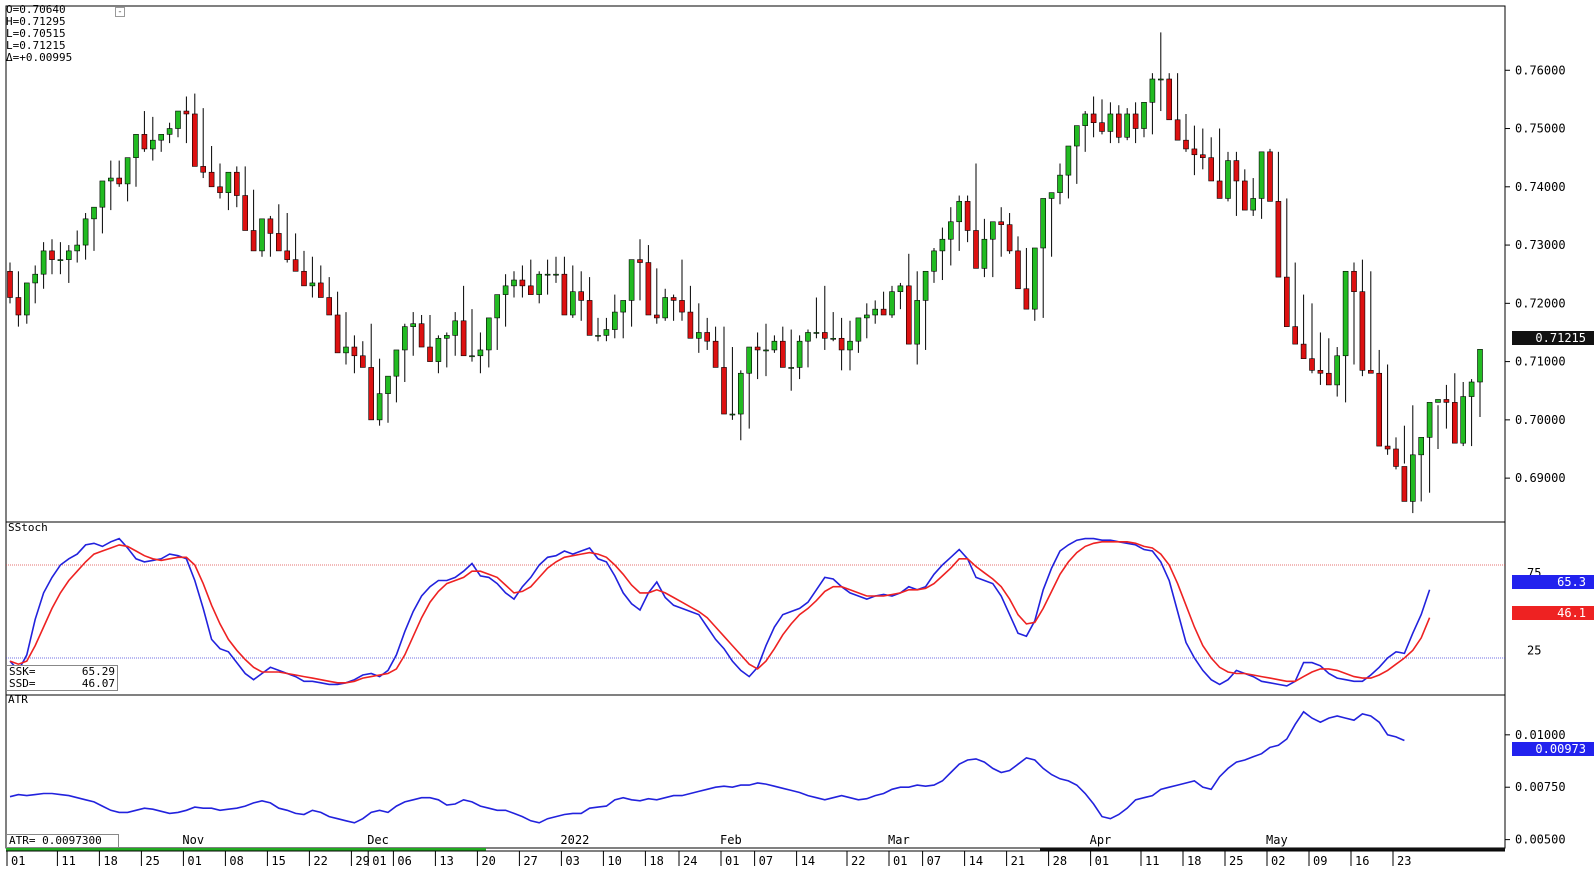  Describe the element at coordinates (36, 9) in the screenshot. I see `open-value: O=0.70640` at that location.